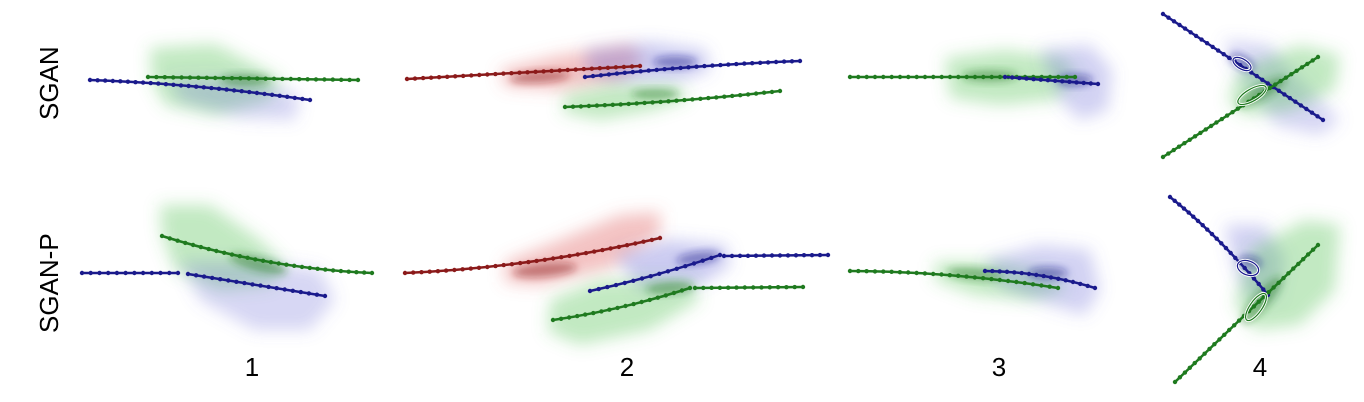  I want to click on track-blue-2a-line, so click(692, 69).